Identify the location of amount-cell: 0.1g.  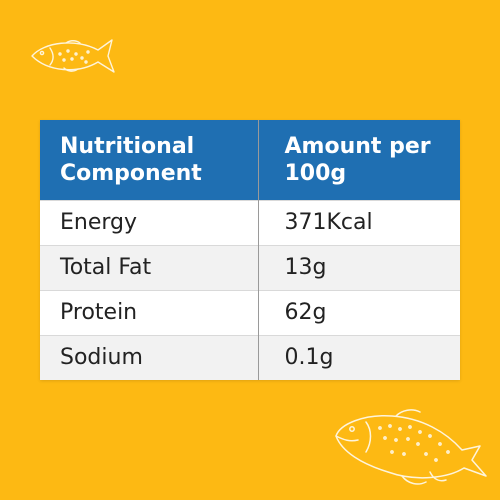
(359, 357).